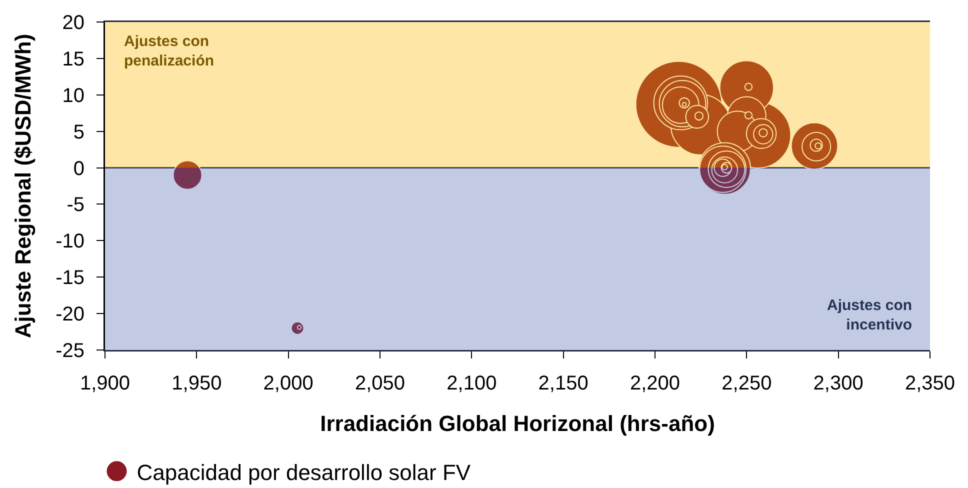 This screenshot has height=488, width=968. What do you see at coordinates (78, 169) in the screenshot?
I see `y-tick-label: 0` at bounding box center [78, 169].